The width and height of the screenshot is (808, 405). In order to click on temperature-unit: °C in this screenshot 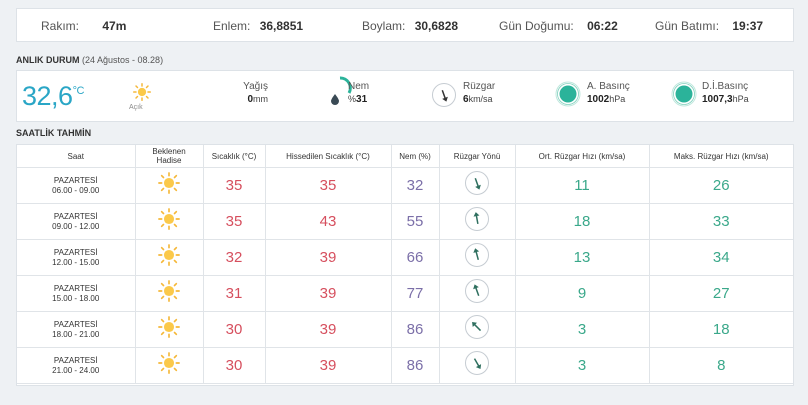, I will do `click(78, 91)`.